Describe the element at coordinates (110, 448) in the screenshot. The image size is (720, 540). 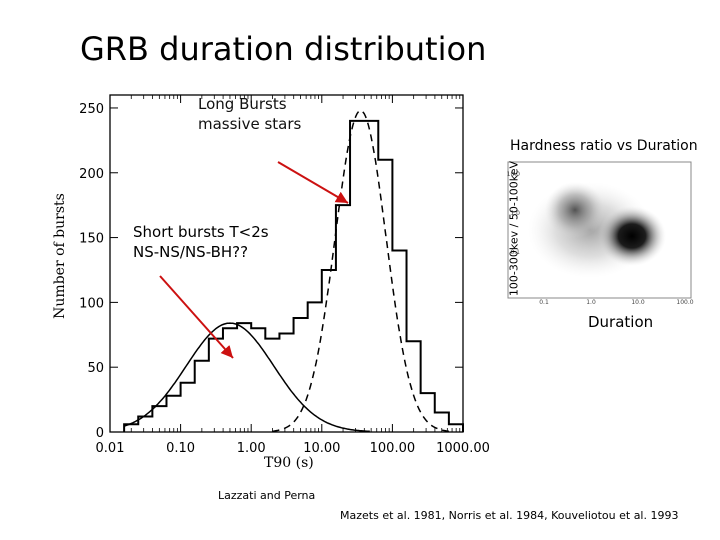
I see `x-tick-label: 0.01` at that location.